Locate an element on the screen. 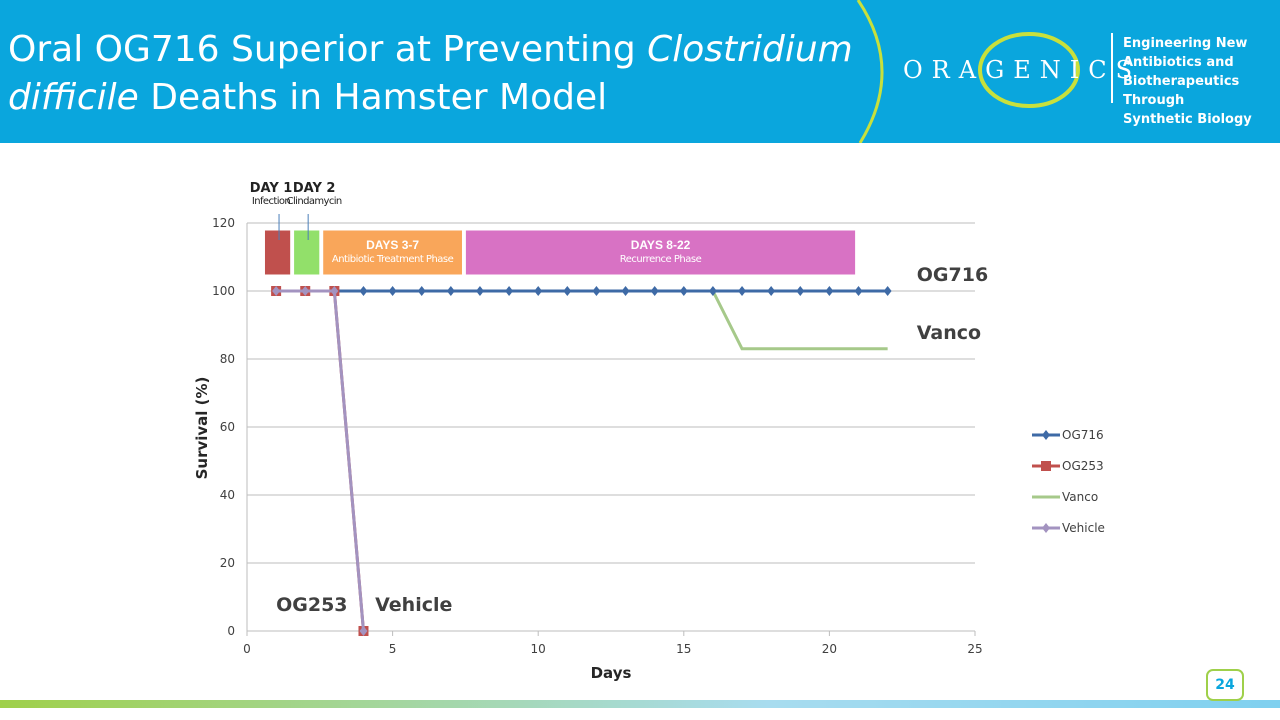  series-annotation: Vanco is located at coordinates (949, 333).